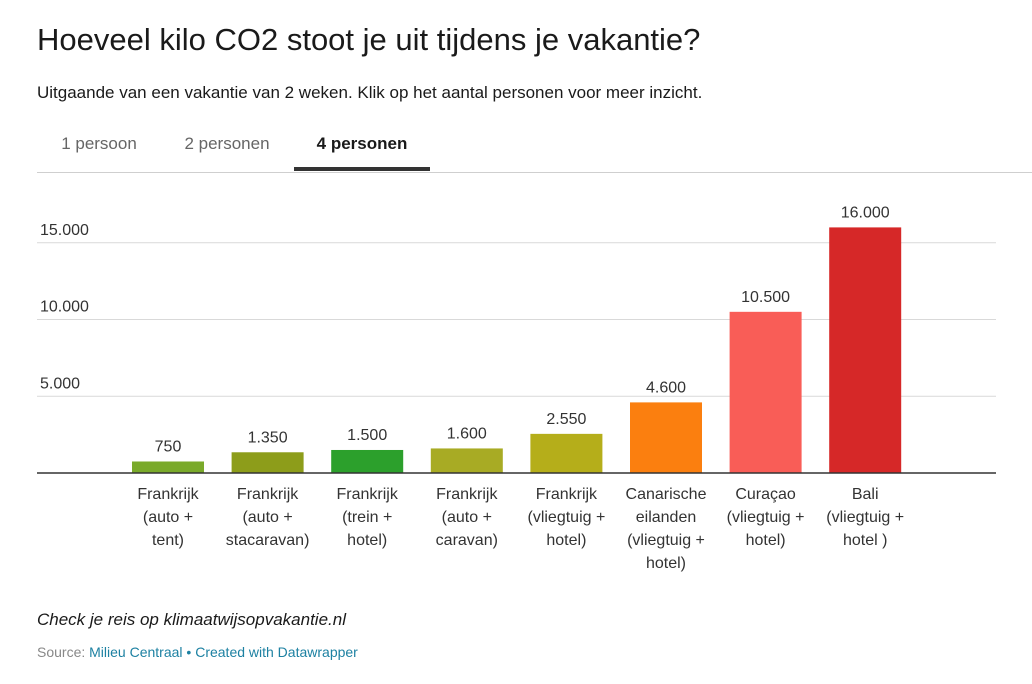 Image resolution: width=1032 pixels, height=684 pixels. What do you see at coordinates (362, 149) in the screenshot?
I see `tab-4-personen: 4 personen` at bounding box center [362, 149].